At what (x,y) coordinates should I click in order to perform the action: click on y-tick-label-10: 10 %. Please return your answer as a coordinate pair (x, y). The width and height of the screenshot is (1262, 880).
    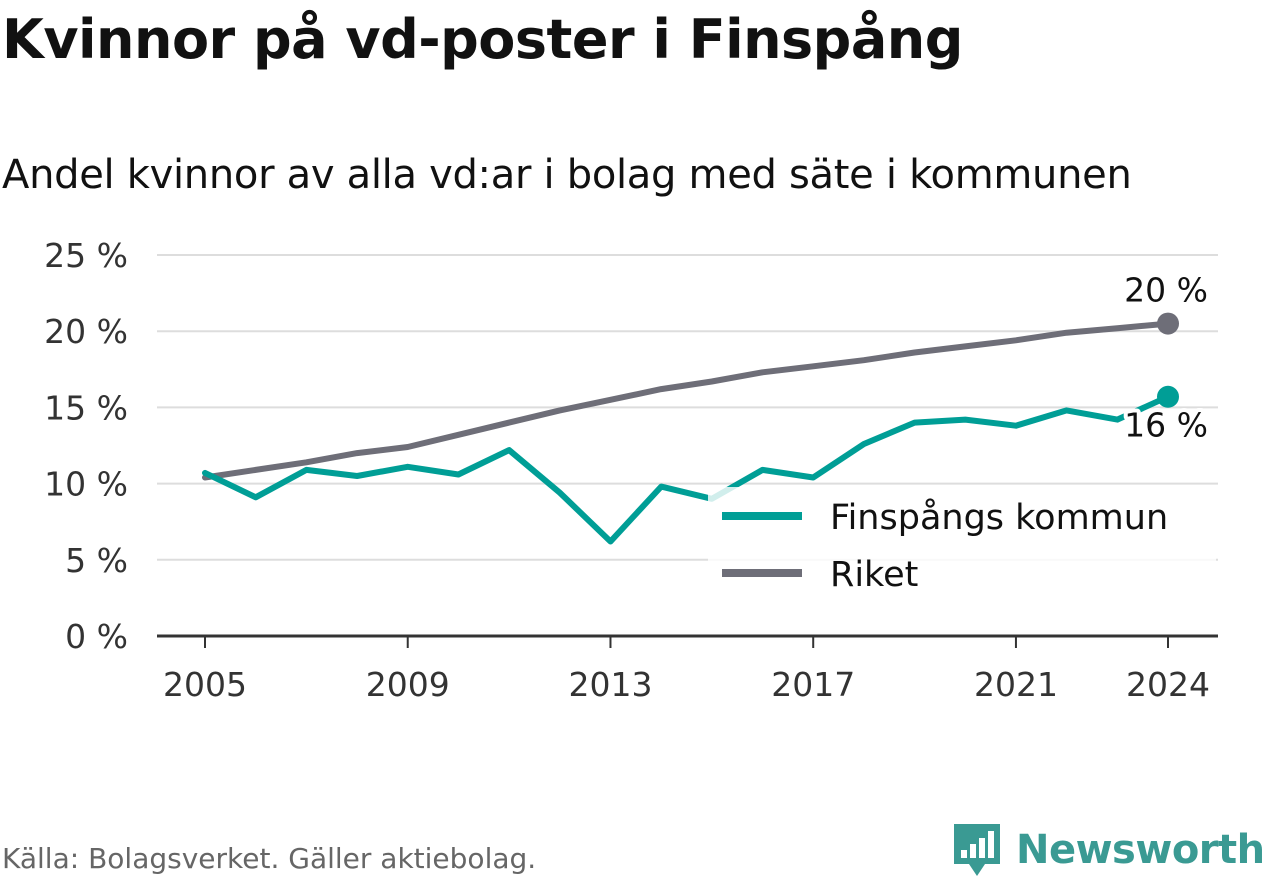
    Looking at the image, I should click on (86, 484).